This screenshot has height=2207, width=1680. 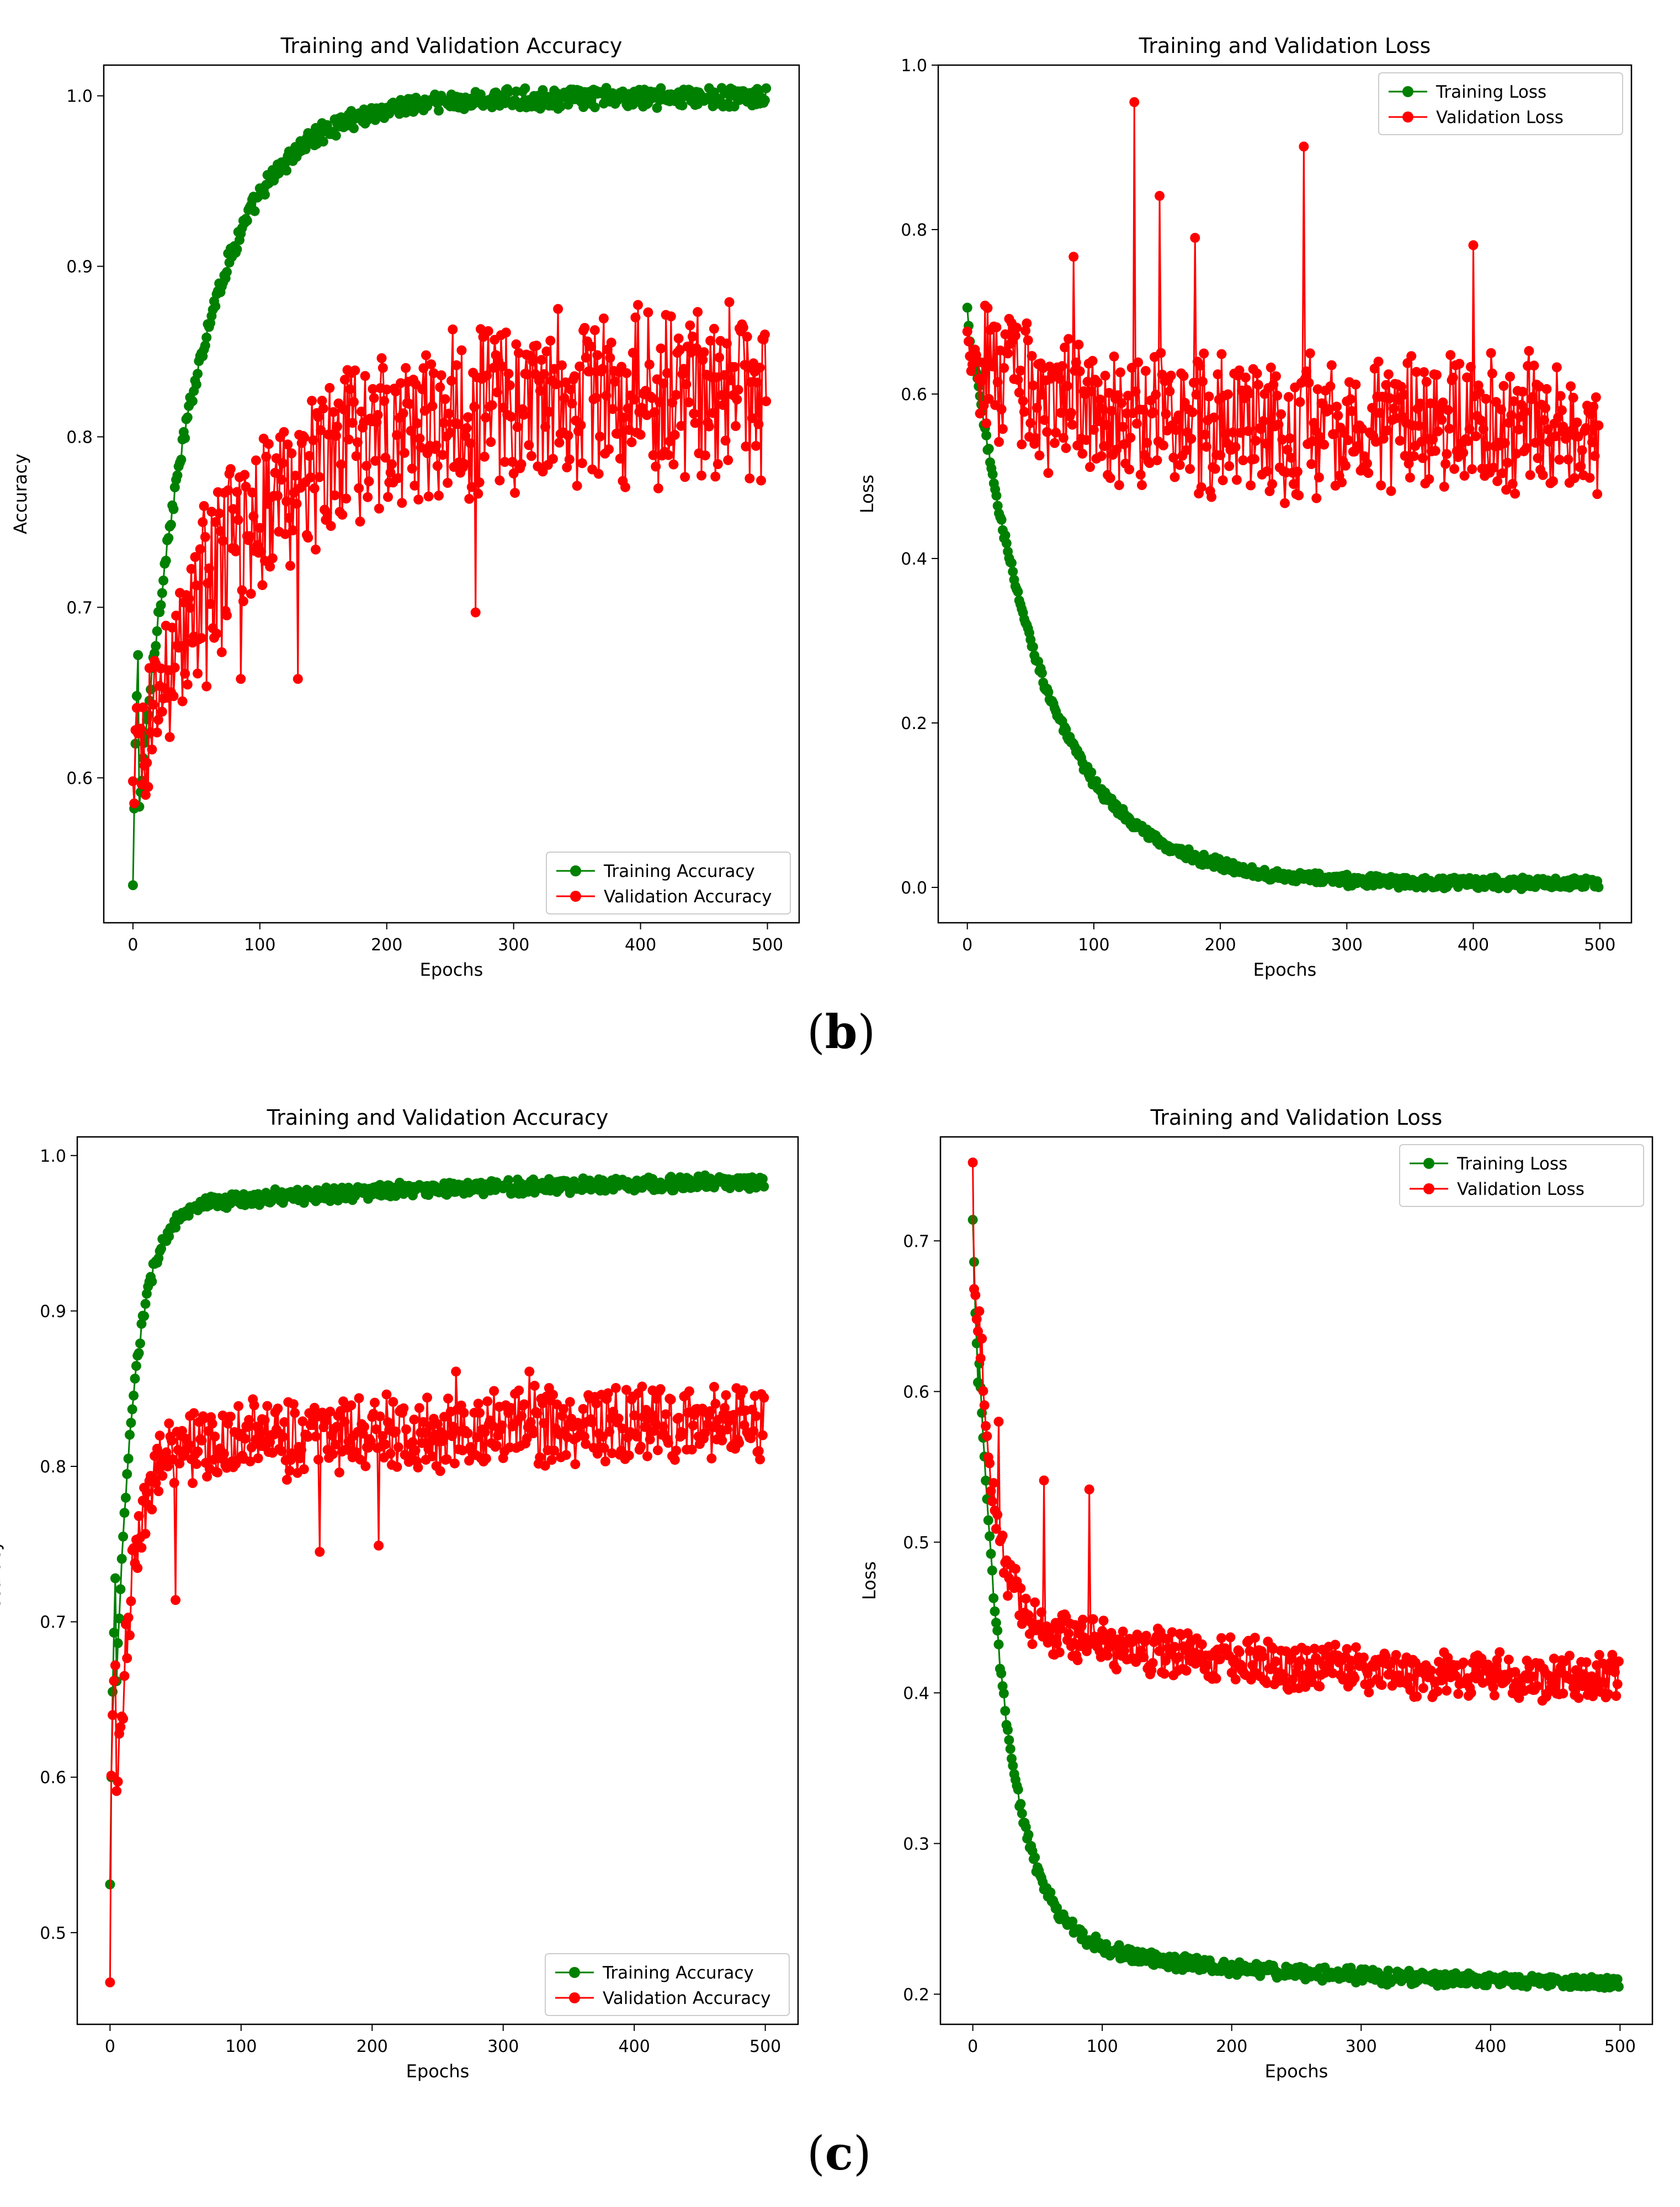 I want to click on chart-c-loss-ylabel: Loss, so click(x=869, y=1580).